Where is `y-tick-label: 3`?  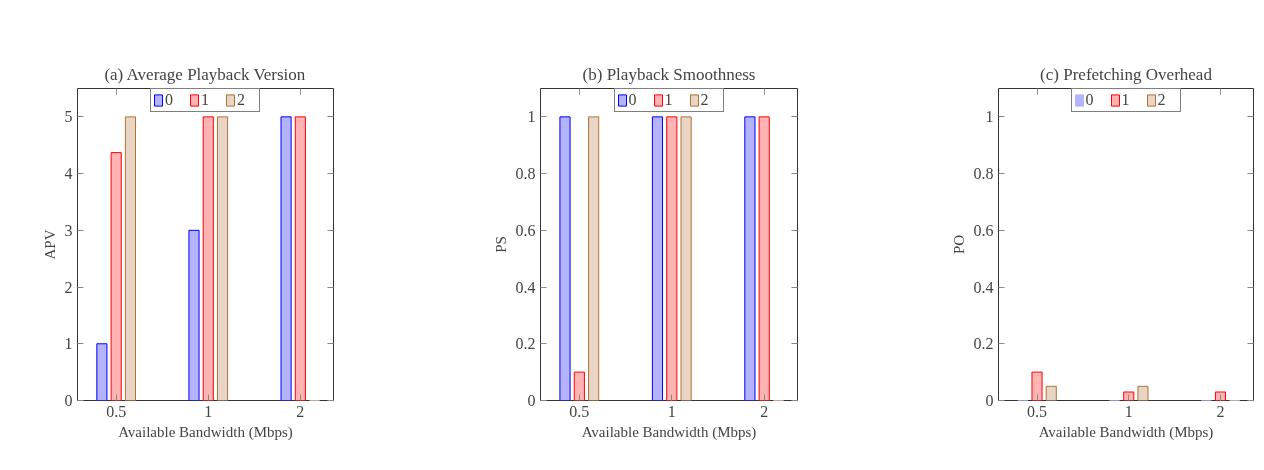
y-tick-label: 3 is located at coordinates (68, 230).